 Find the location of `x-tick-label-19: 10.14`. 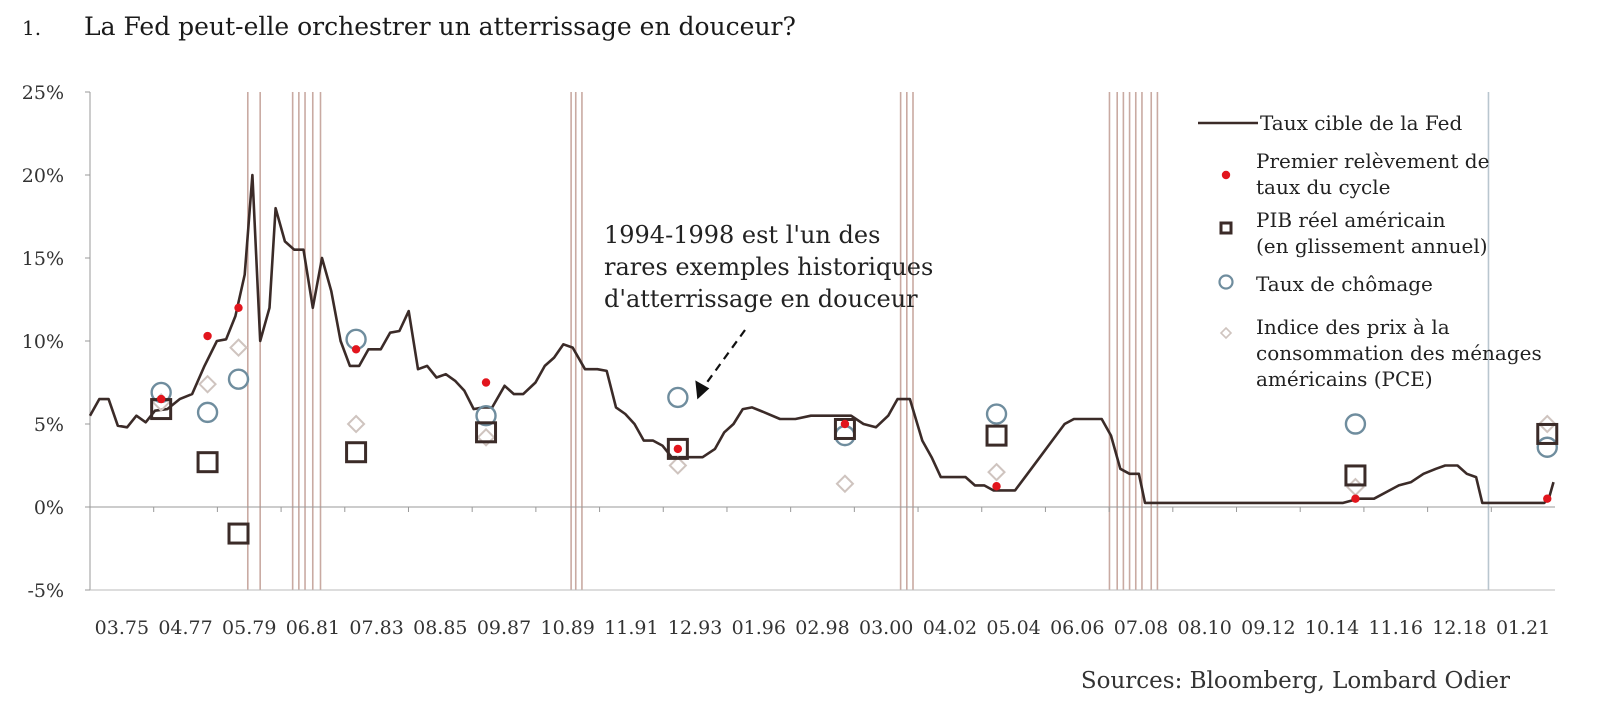

x-tick-label-19: 10.14 is located at coordinates (1332, 628).